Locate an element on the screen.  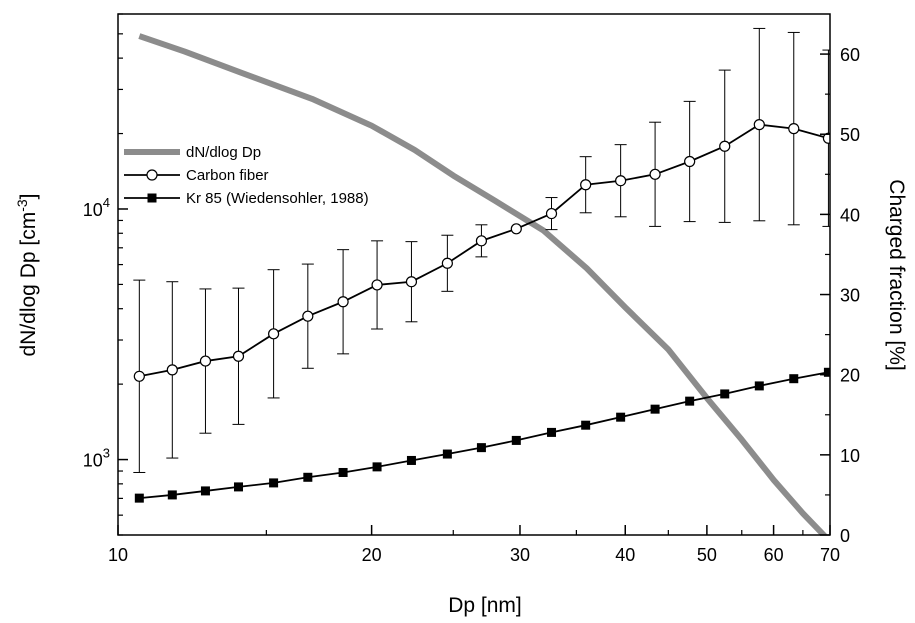
legend-item: Carbon fiber is located at coordinates (196, 175).